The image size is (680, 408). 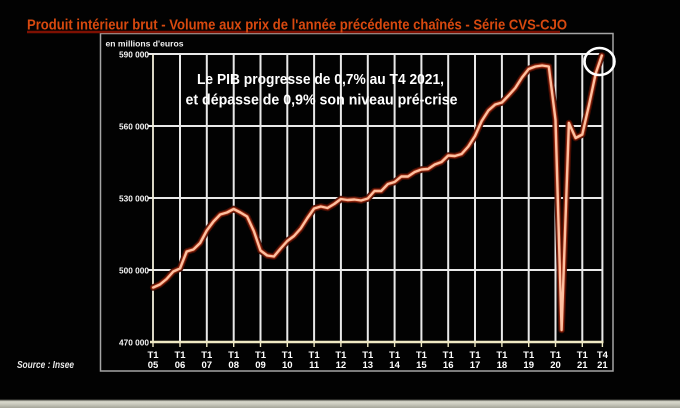 What do you see at coordinates (260, 365) in the screenshot?
I see `svg-text: 09` at bounding box center [260, 365].